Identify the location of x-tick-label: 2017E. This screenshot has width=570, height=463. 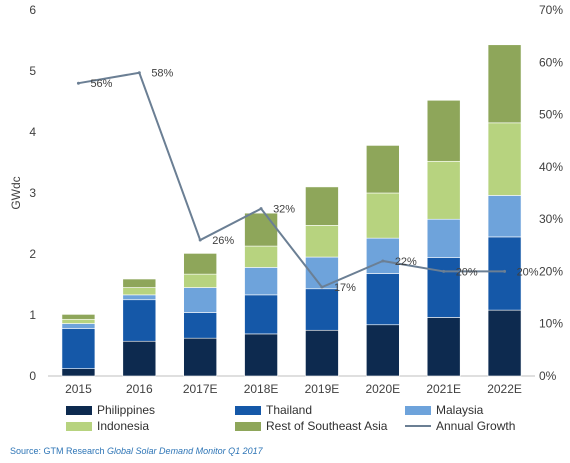
(200, 389).